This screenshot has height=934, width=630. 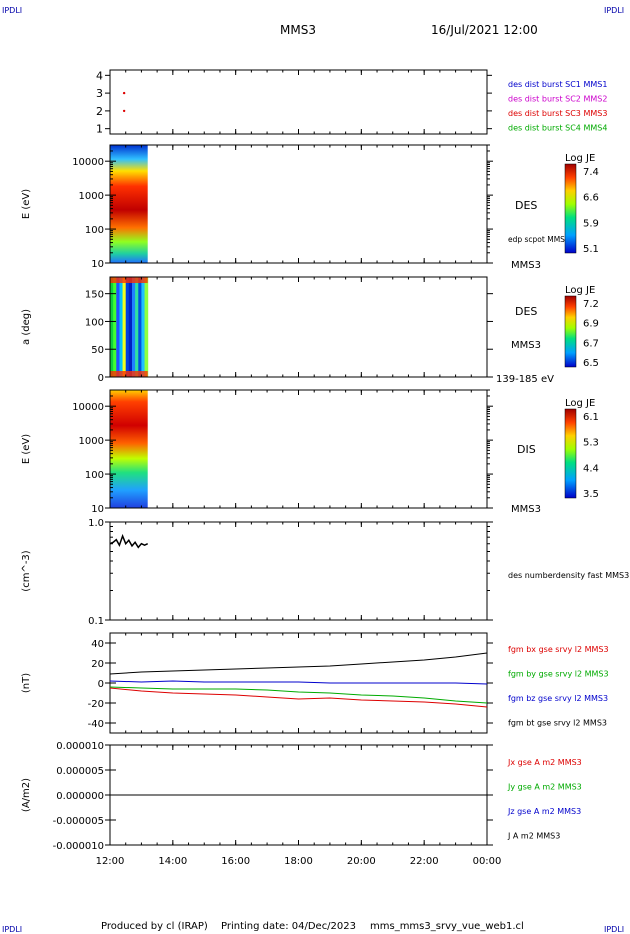 I want to click on footer-filename: mms_mms3_srvy_vue_web1.cl, so click(x=447, y=926).